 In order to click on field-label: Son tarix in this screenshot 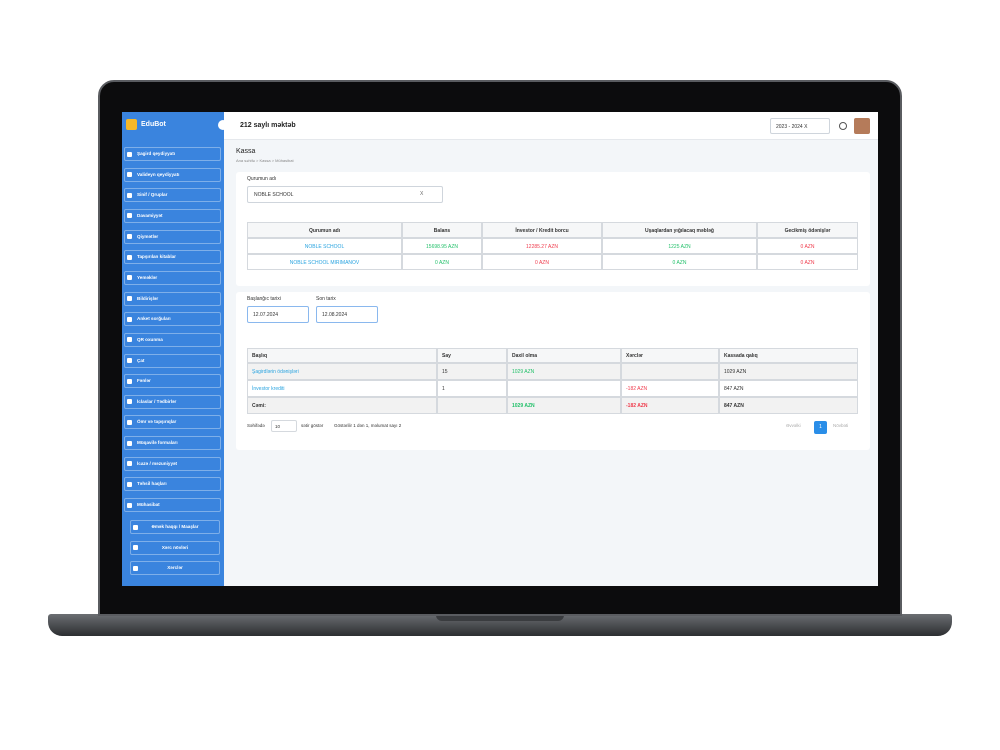, I will do `click(326, 299)`.